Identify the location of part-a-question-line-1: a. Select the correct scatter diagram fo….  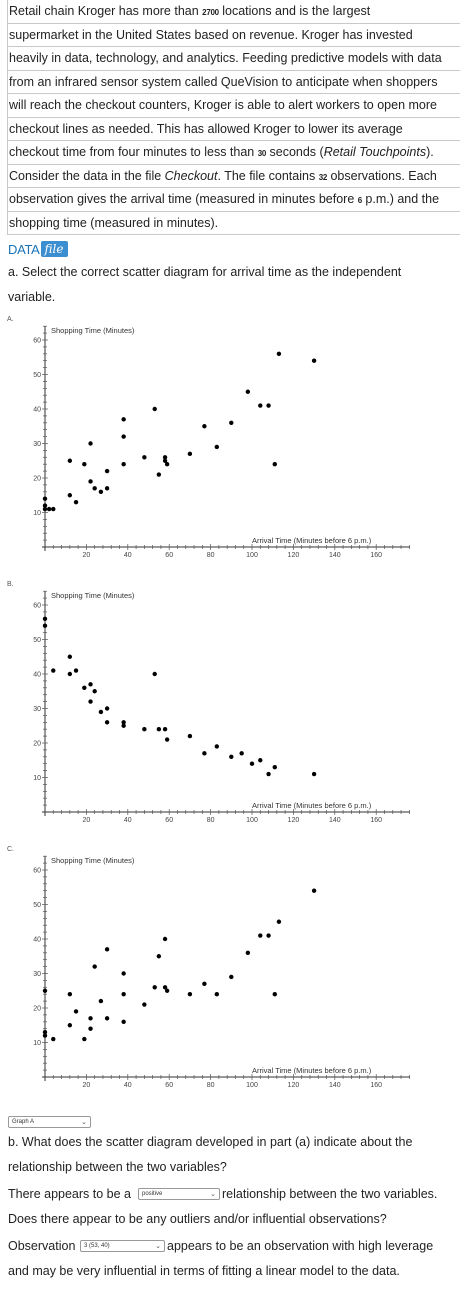
(205, 272).